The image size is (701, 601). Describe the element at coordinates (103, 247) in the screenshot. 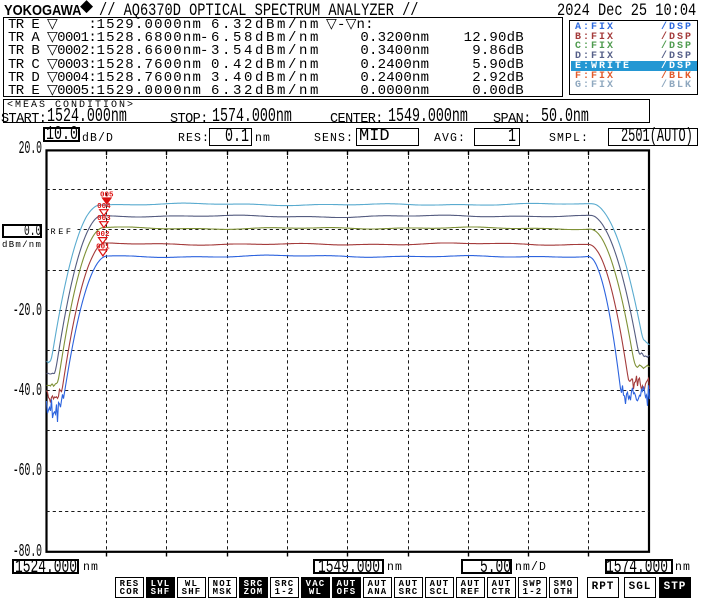

I see `svg-text: 001` at that location.